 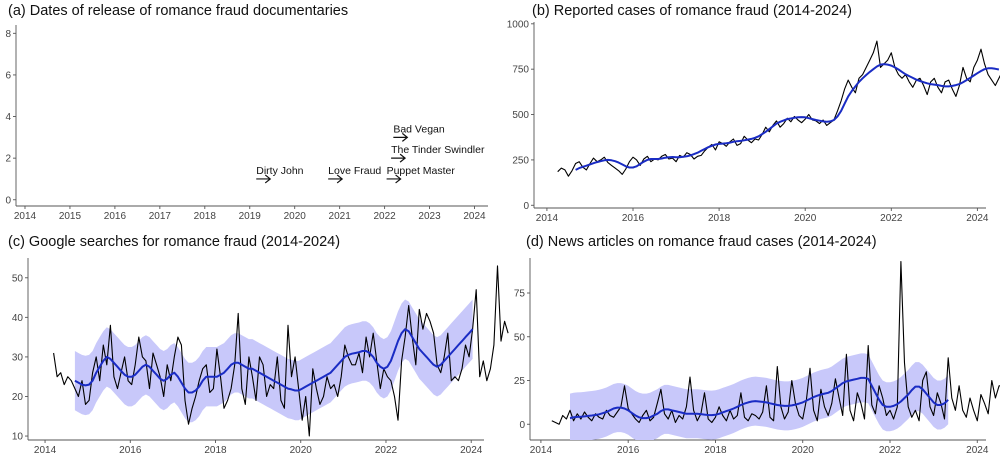 I want to click on panel-a-y-tick-label: 2, so click(x=8, y=159).